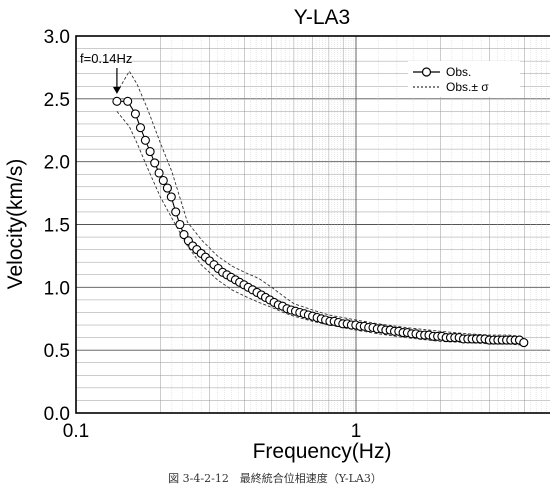 Image resolution: width=550 pixels, height=496 pixels. What do you see at coordinates (275, 478) in the screenshot?
I see `figure-caption: 図 3-4-2-12 最終統合位相速度（Y-LA3）` at bounding box center [275, 478].